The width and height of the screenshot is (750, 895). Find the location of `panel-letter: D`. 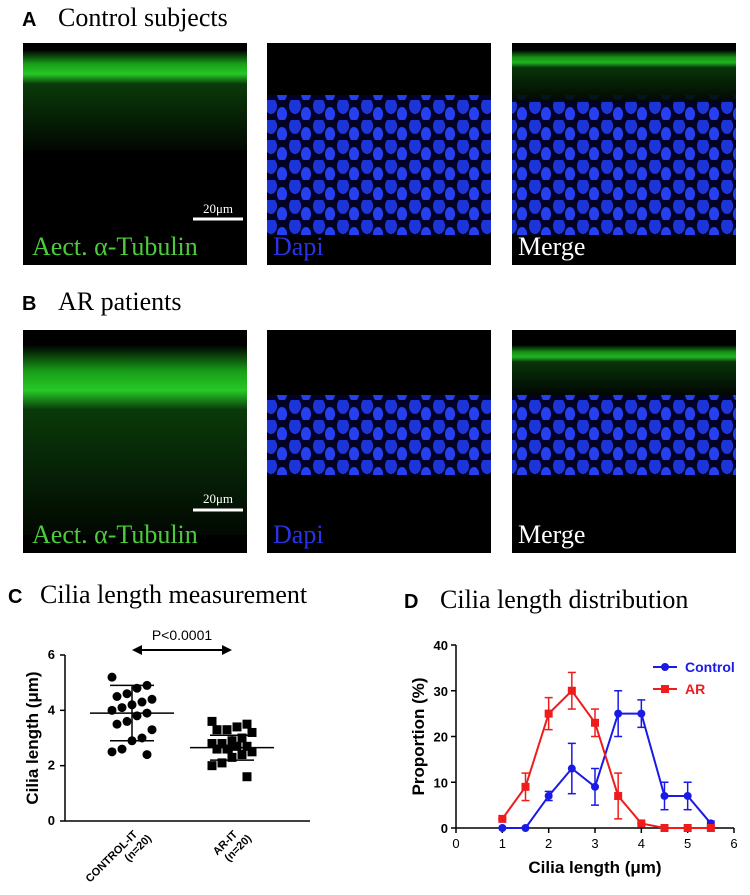

panel-letter: D is located at coordinates (411, 602).